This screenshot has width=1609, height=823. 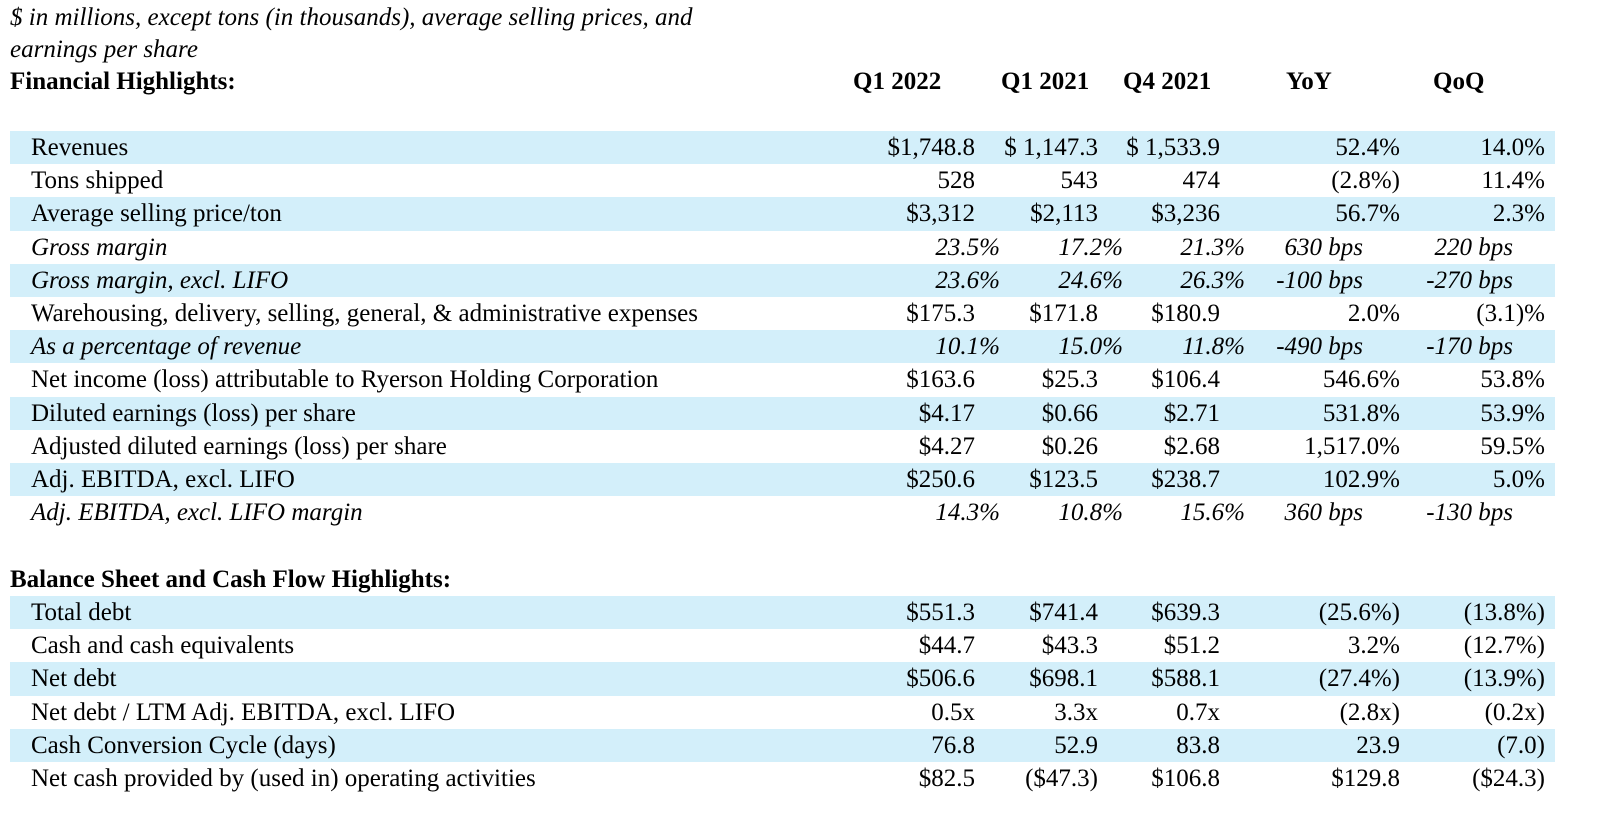 I want to click on cell-q4-2021: $180.9, so click(x=1185, y=313).